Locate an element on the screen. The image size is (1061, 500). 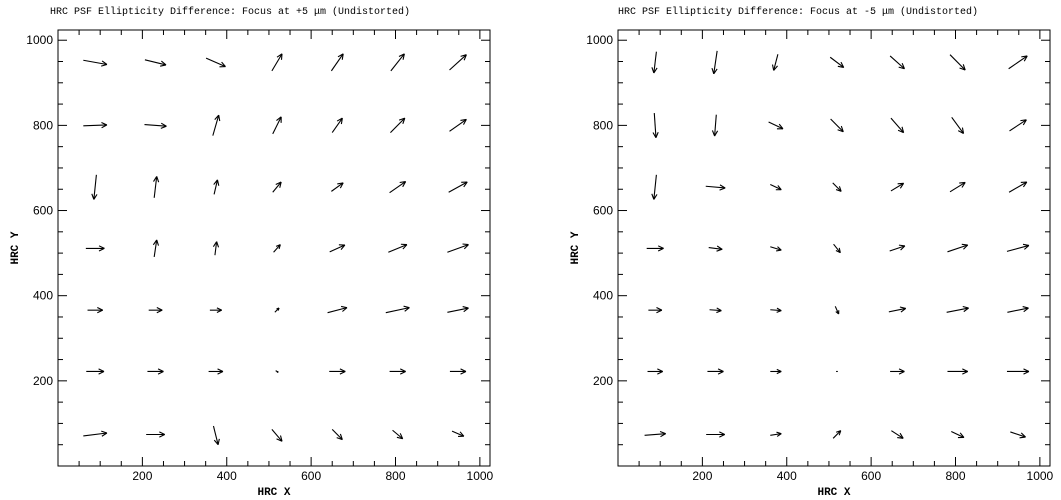
y-tick-label: 400 is located at coordinates (43, 296).